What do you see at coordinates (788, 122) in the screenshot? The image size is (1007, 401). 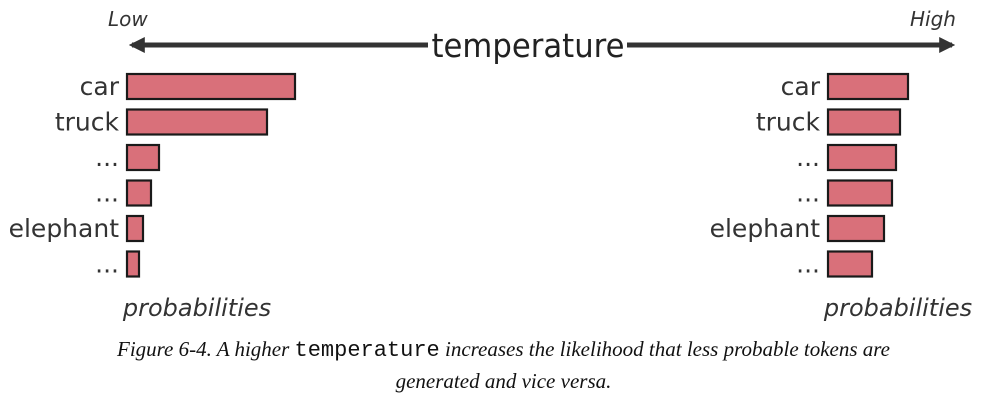 I see `high-category-label-1: truck` at bounding box center [788, 122].